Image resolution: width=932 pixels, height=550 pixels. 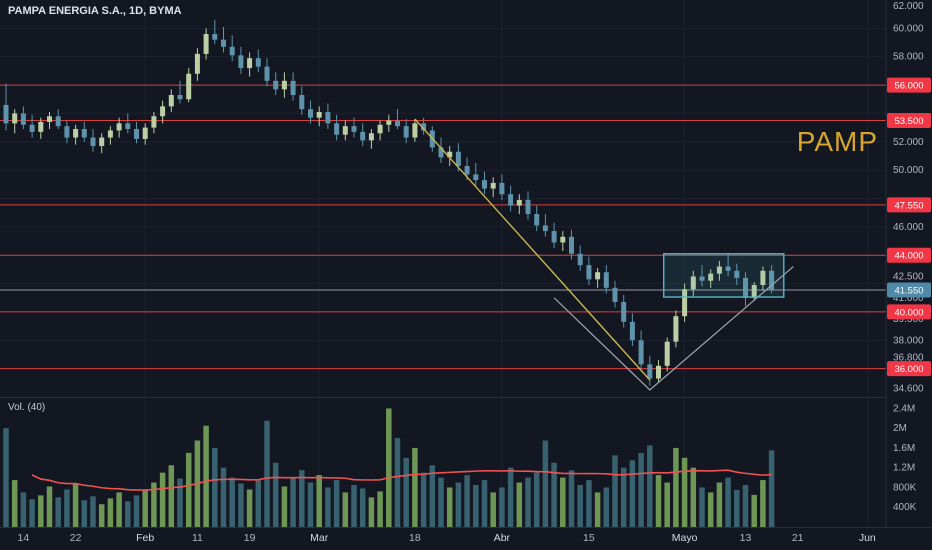 What do you see at coordinates (401, 480) in the screenshot?
I see `volume-ma-line` at bounding box center [401, 480].